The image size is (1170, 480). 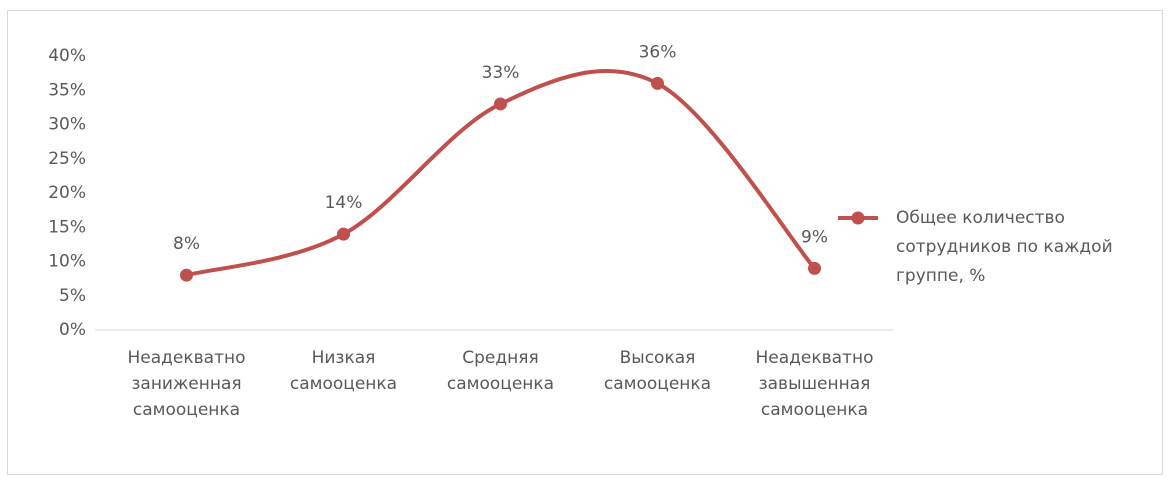 What do you see at coordinates (814, 237) in the screenshot?
I see `data-label: 9%` at bounding box center [814, 237].